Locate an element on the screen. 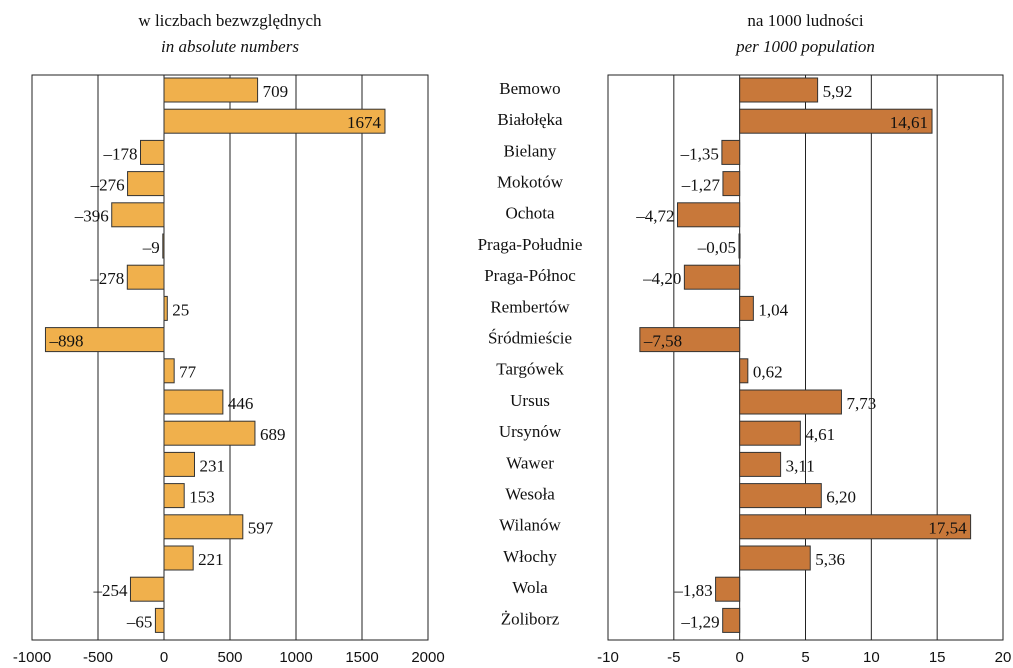 The width and height of the screenshot is (1013, 668). value-label: –0,05 is located at coordinates (716, 247).